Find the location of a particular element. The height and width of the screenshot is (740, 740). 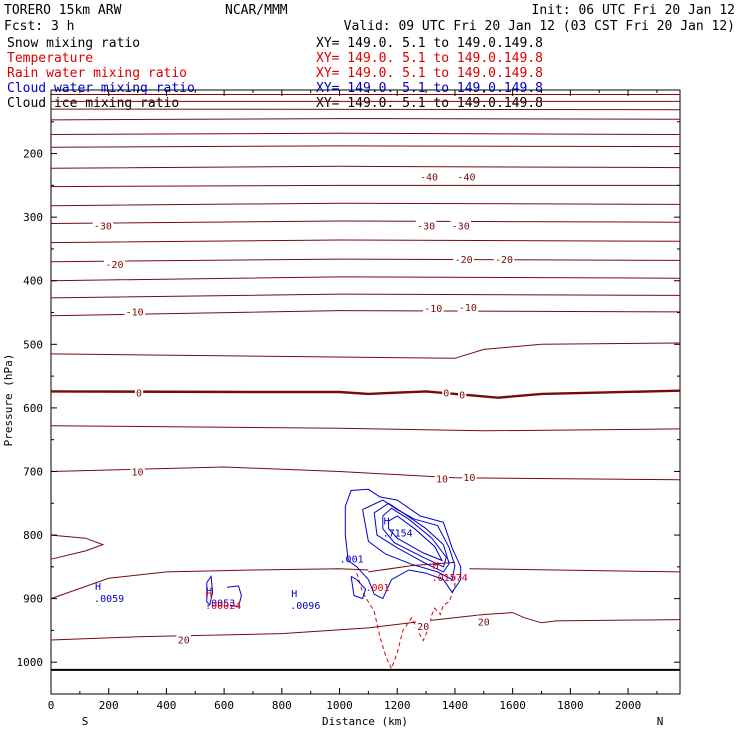

max-value-label: .0096 is located at coordinates (305, 606).